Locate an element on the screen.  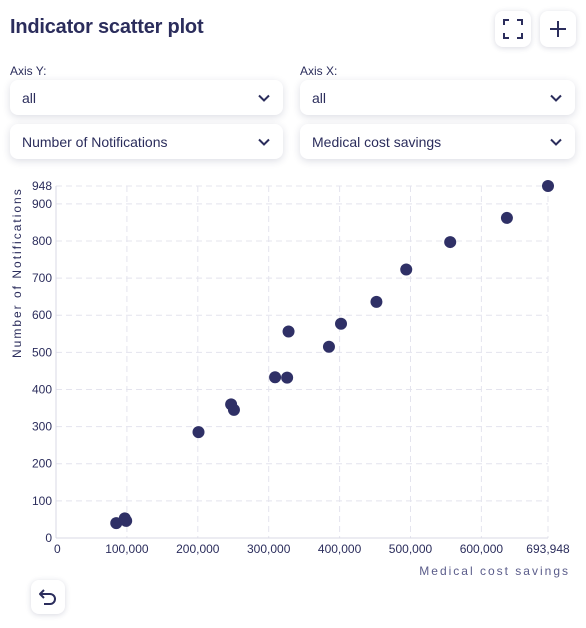
x-tick-label: 300,000 is located at coordinates (269, 549).